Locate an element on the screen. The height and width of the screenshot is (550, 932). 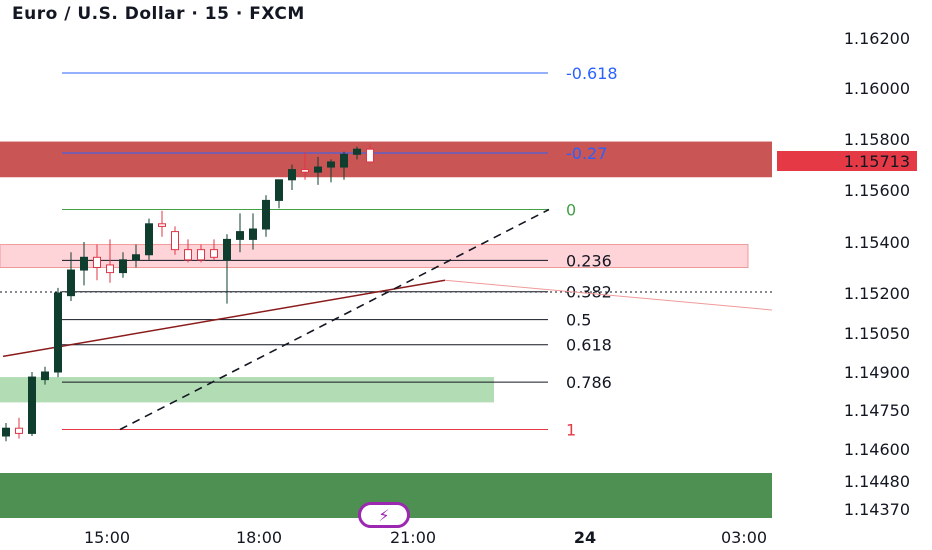
fib-label: 0.5 is located at coordinates (578, 320).